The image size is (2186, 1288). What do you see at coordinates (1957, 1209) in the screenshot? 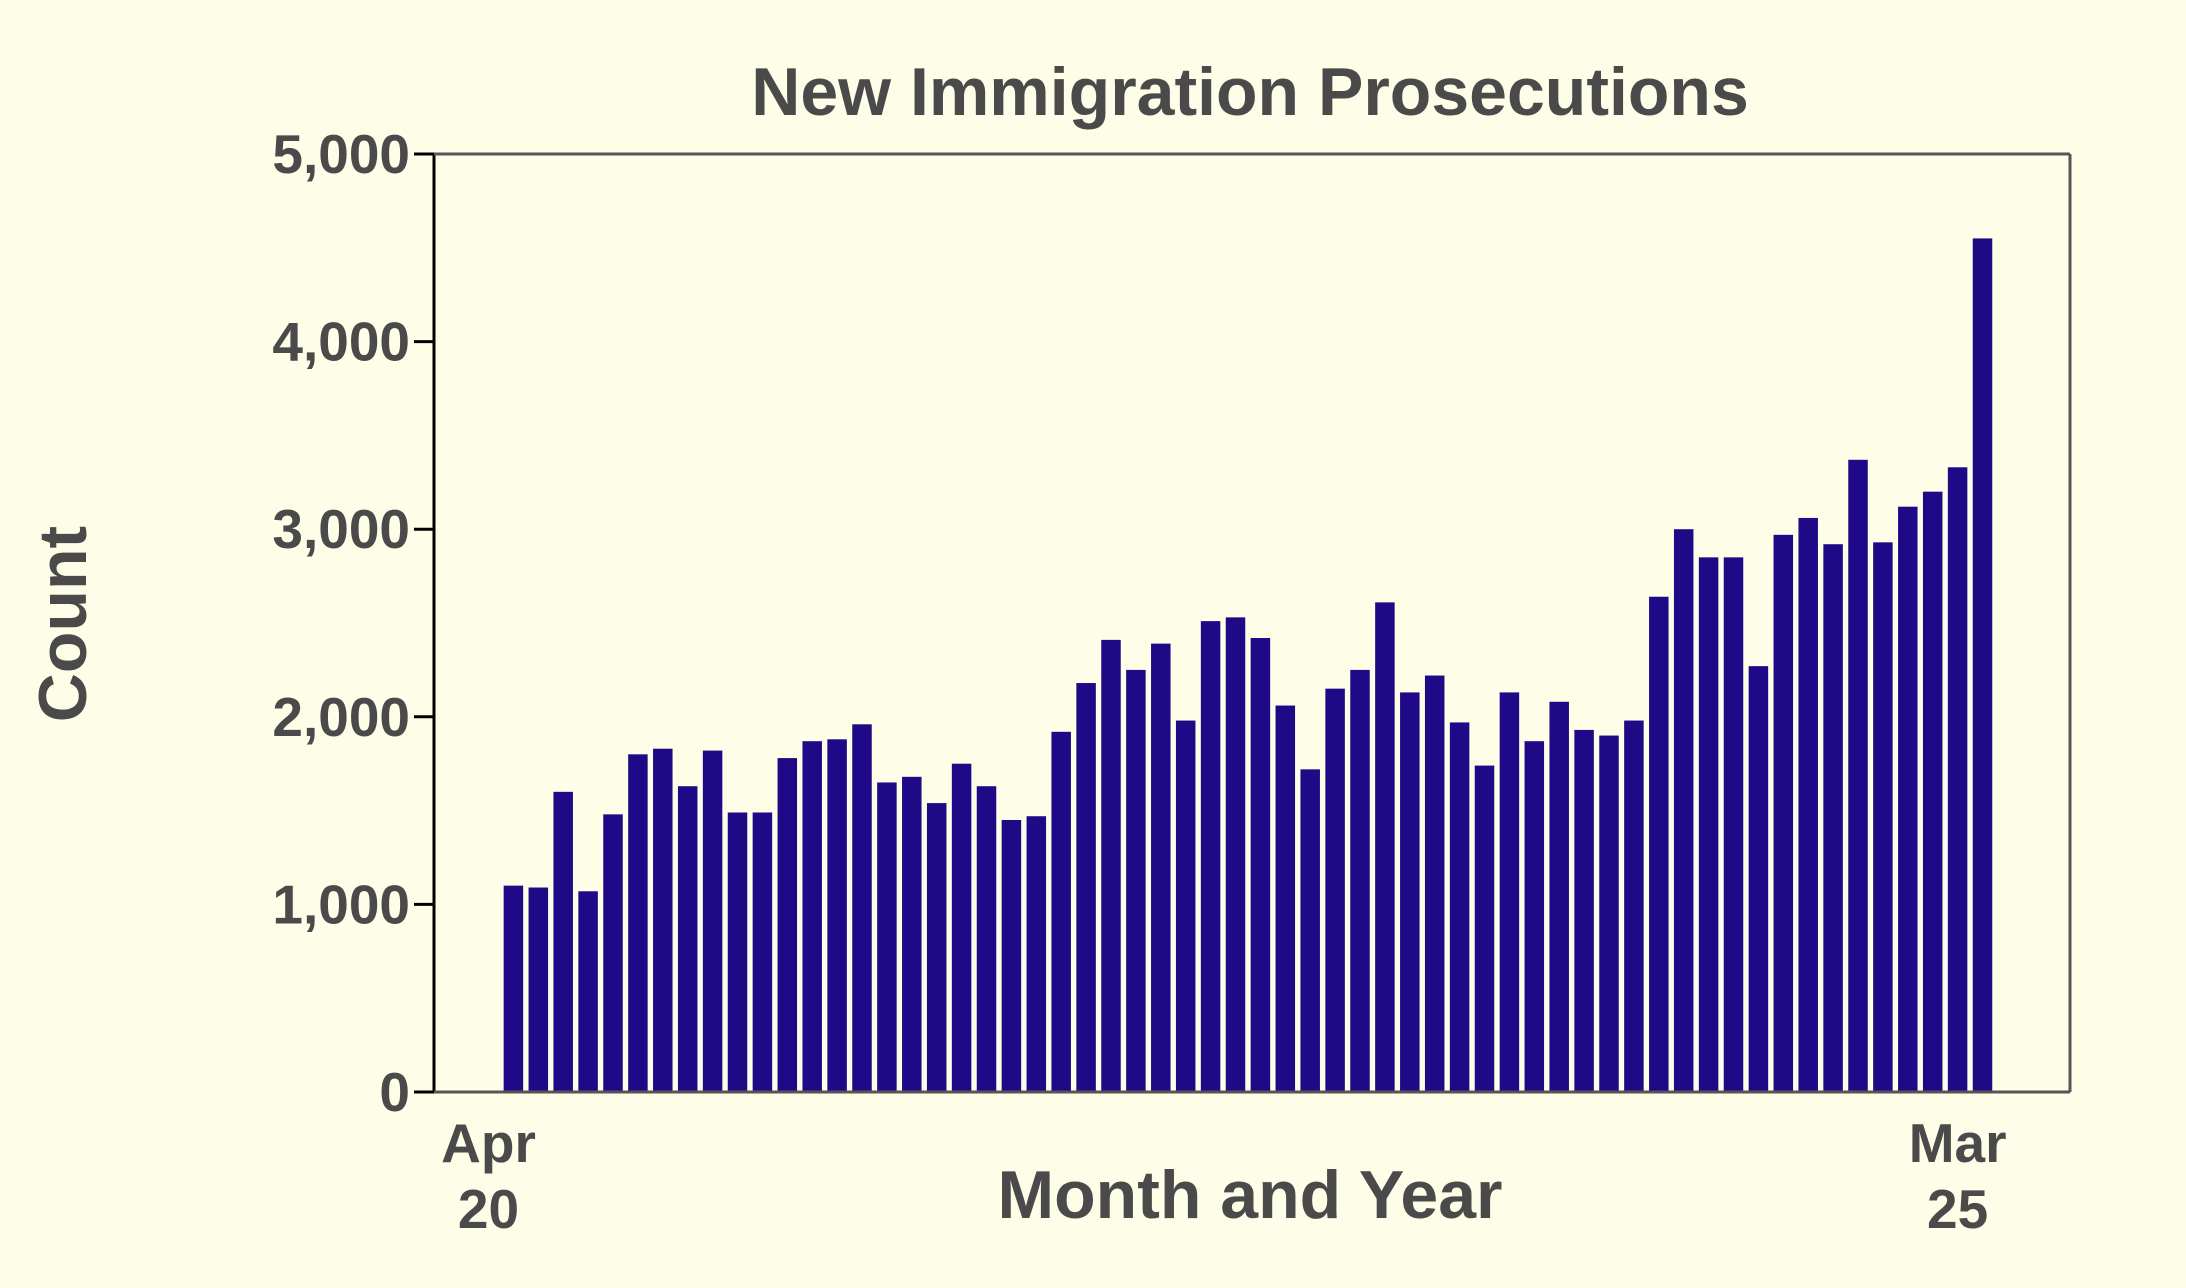
I see `x-tick-label-year: 25` at bounding box center [1957, 1209].